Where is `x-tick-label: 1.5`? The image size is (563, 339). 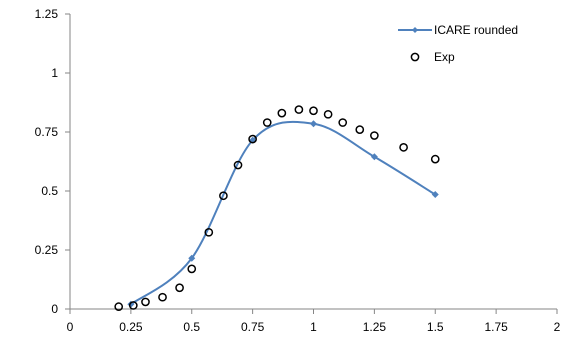
x-tick-label: 1.5 is located at coordinates (435, 327).